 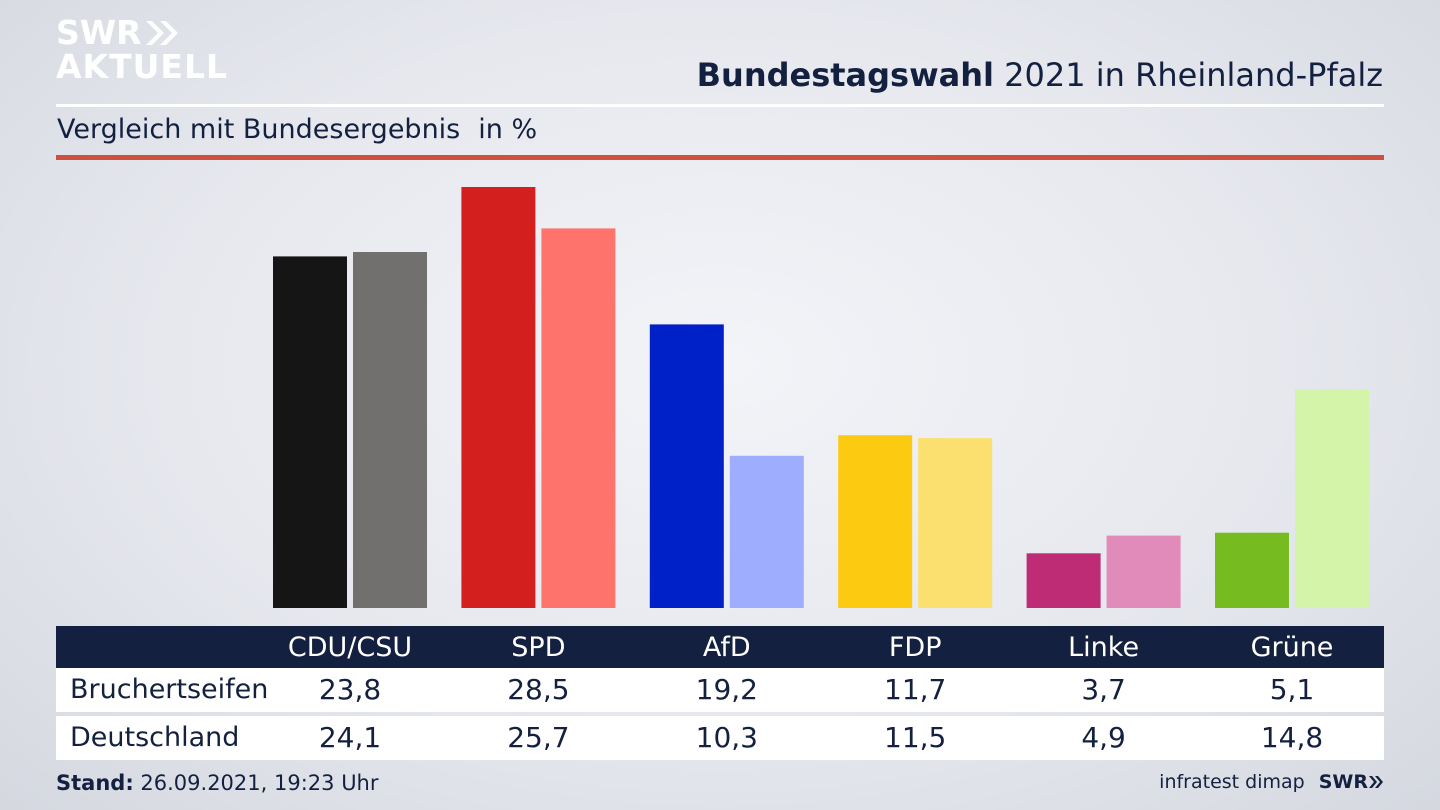 I want to click on accent-divider, so click(x=720, y=157).